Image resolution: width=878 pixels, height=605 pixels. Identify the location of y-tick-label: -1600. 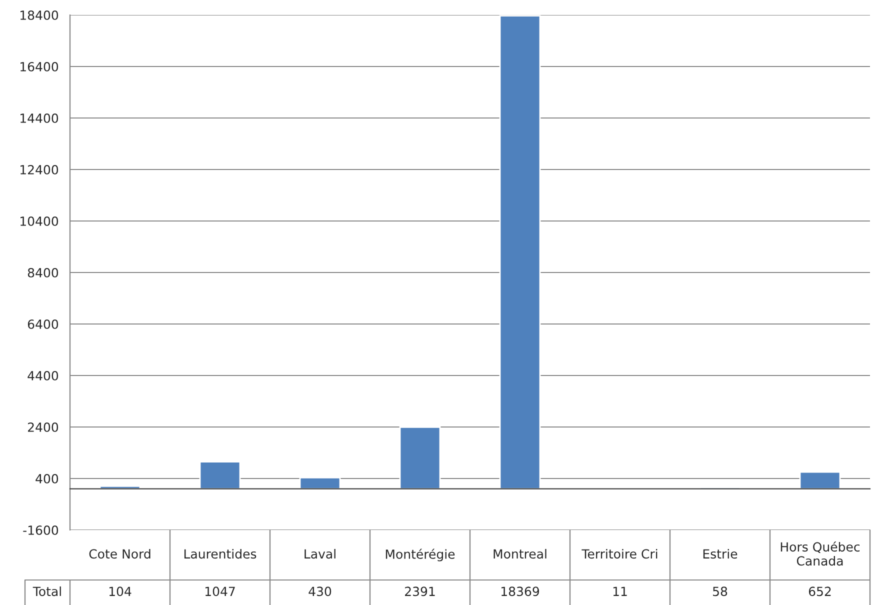
(40, 530).